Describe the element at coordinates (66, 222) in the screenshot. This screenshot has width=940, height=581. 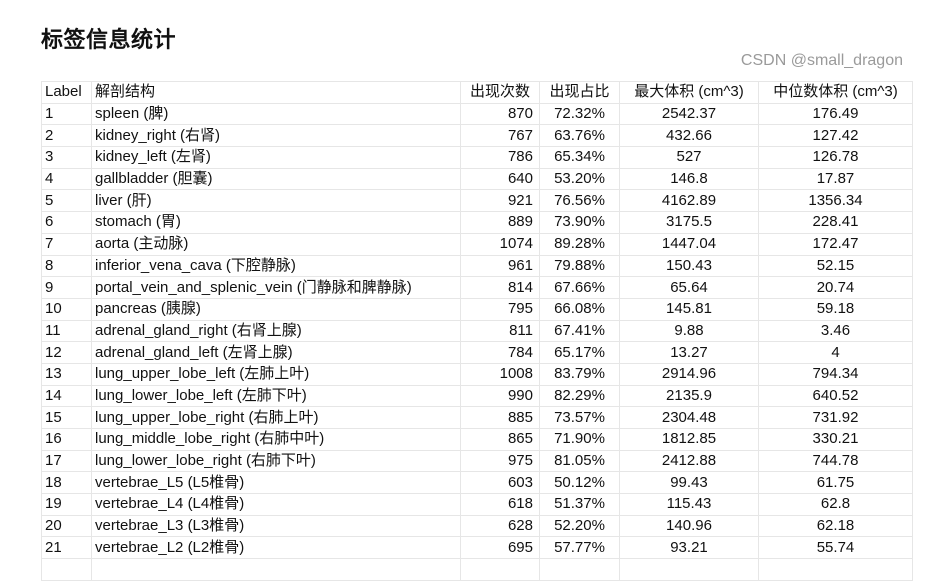
I see `table-cell: 6` at that location.